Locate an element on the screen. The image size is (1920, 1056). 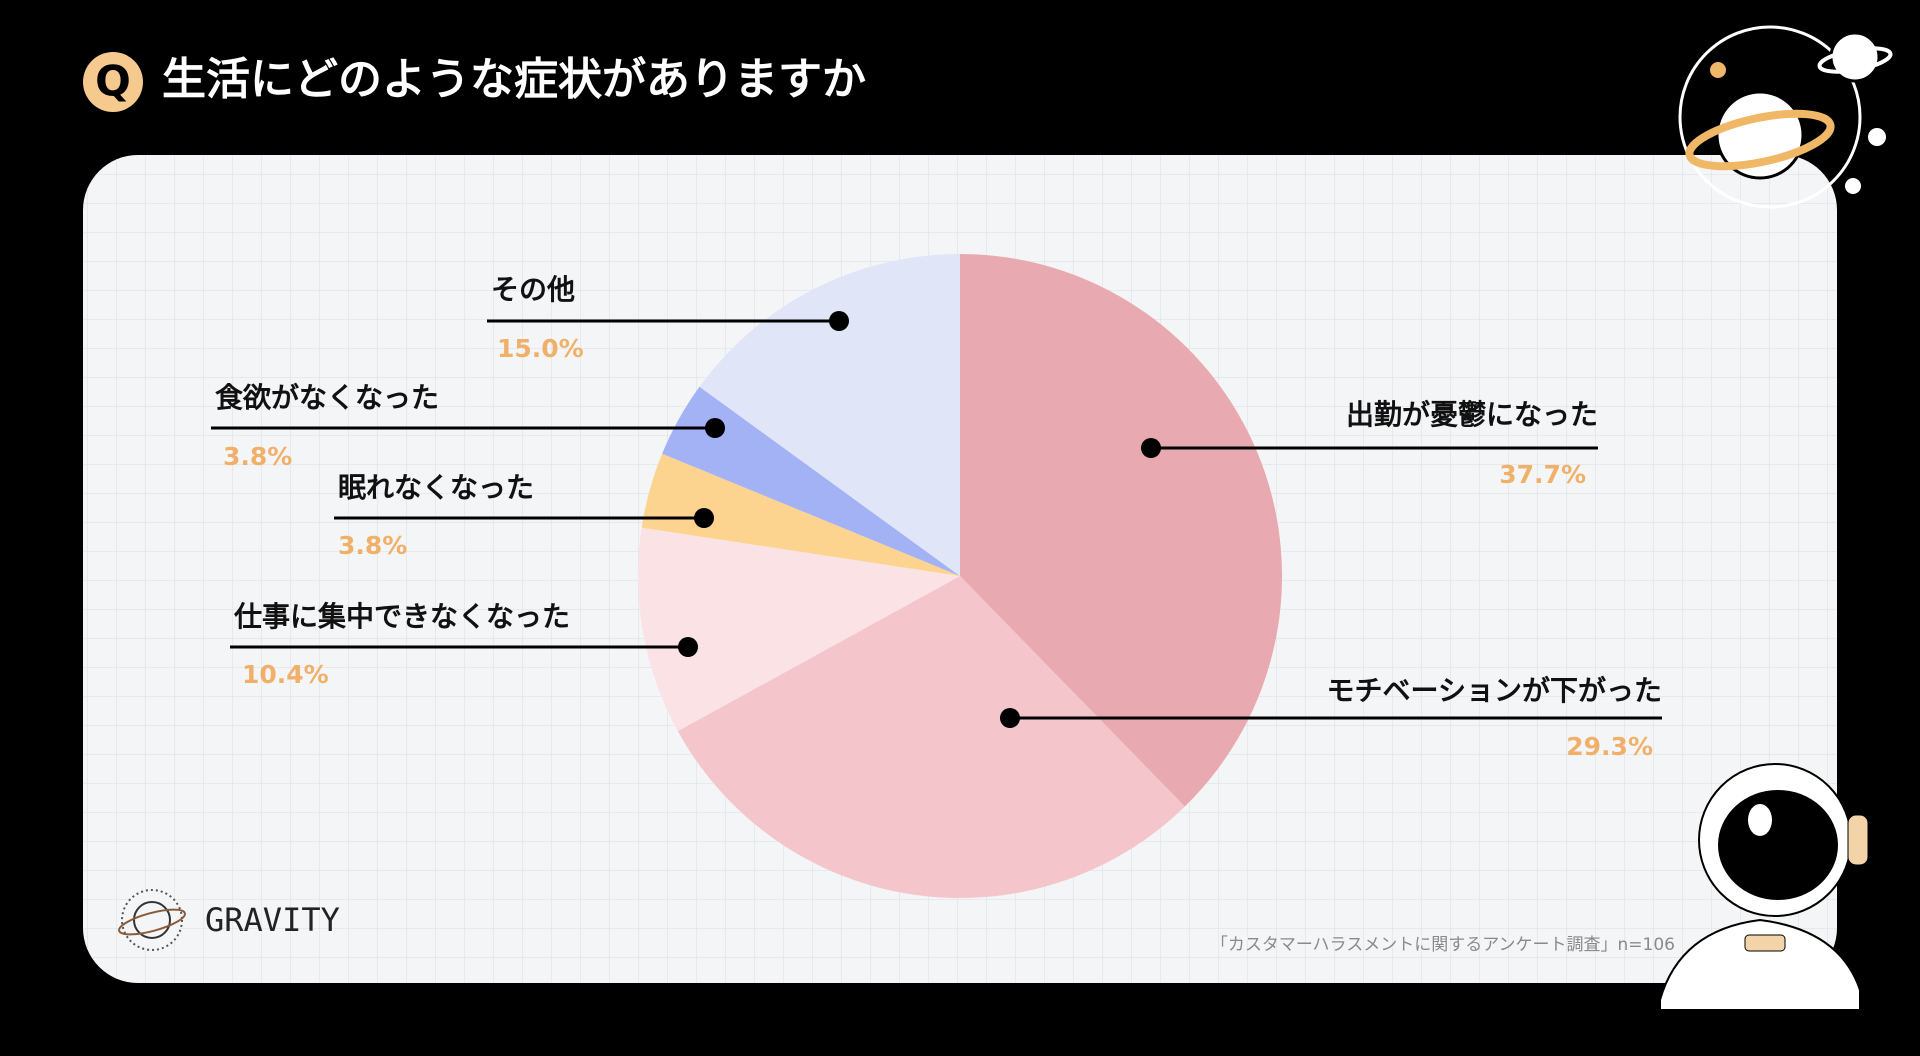
value-label: 37.7% is located at coordinates (1542, 474).